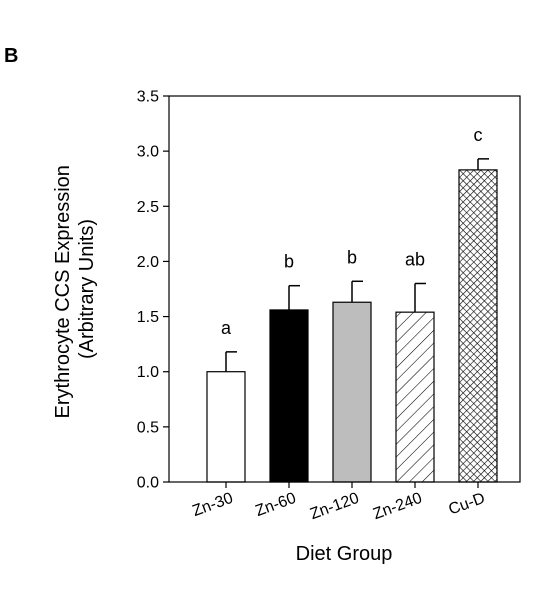 The height and width of the screenshot is (607, 551). What do you see at coordinates (148, 427) in the screenshot?
I see `y-tick-label: 0.5` at bounding box center [148, 427].